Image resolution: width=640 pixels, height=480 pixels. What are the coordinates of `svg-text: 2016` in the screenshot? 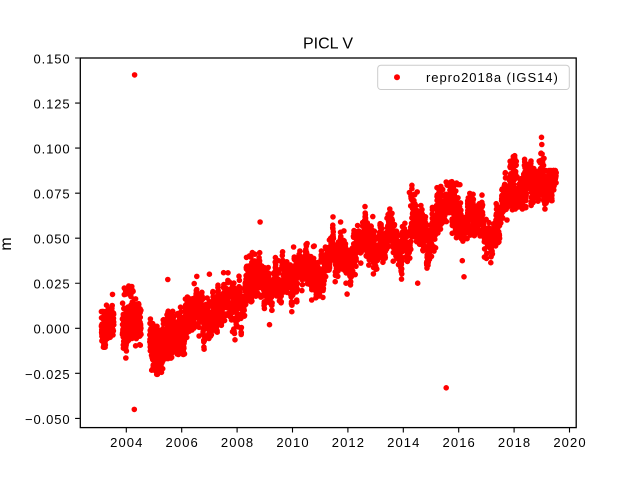 It's located at (459, 442).